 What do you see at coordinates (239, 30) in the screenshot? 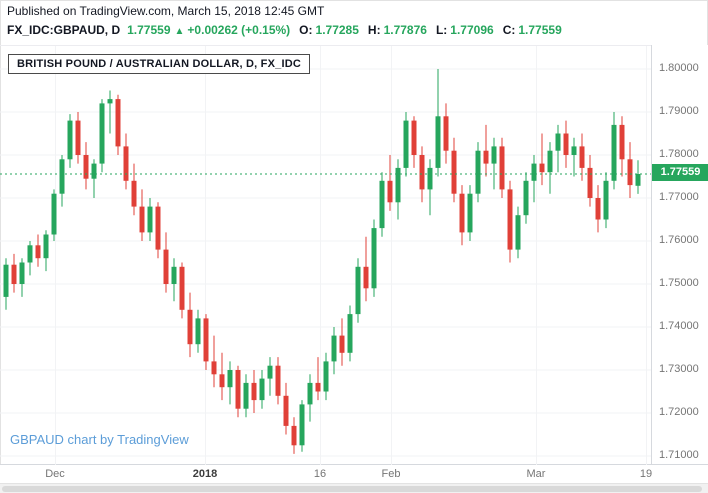
I see `price-change: +0.00262 (+0.15%)` at bounding box center [239, 30].